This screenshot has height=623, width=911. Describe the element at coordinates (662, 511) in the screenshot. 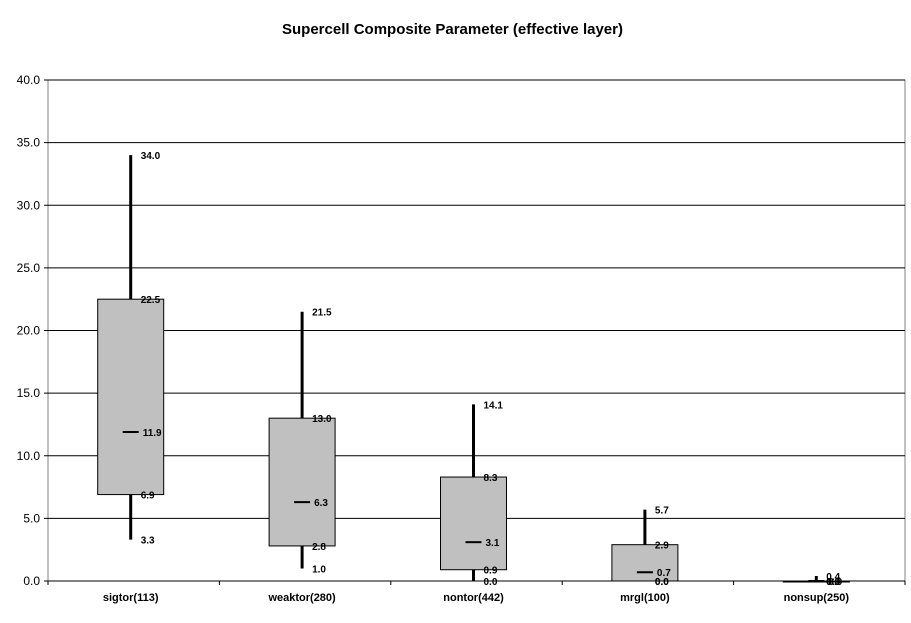

I see `max-label: 5.7` at that location.